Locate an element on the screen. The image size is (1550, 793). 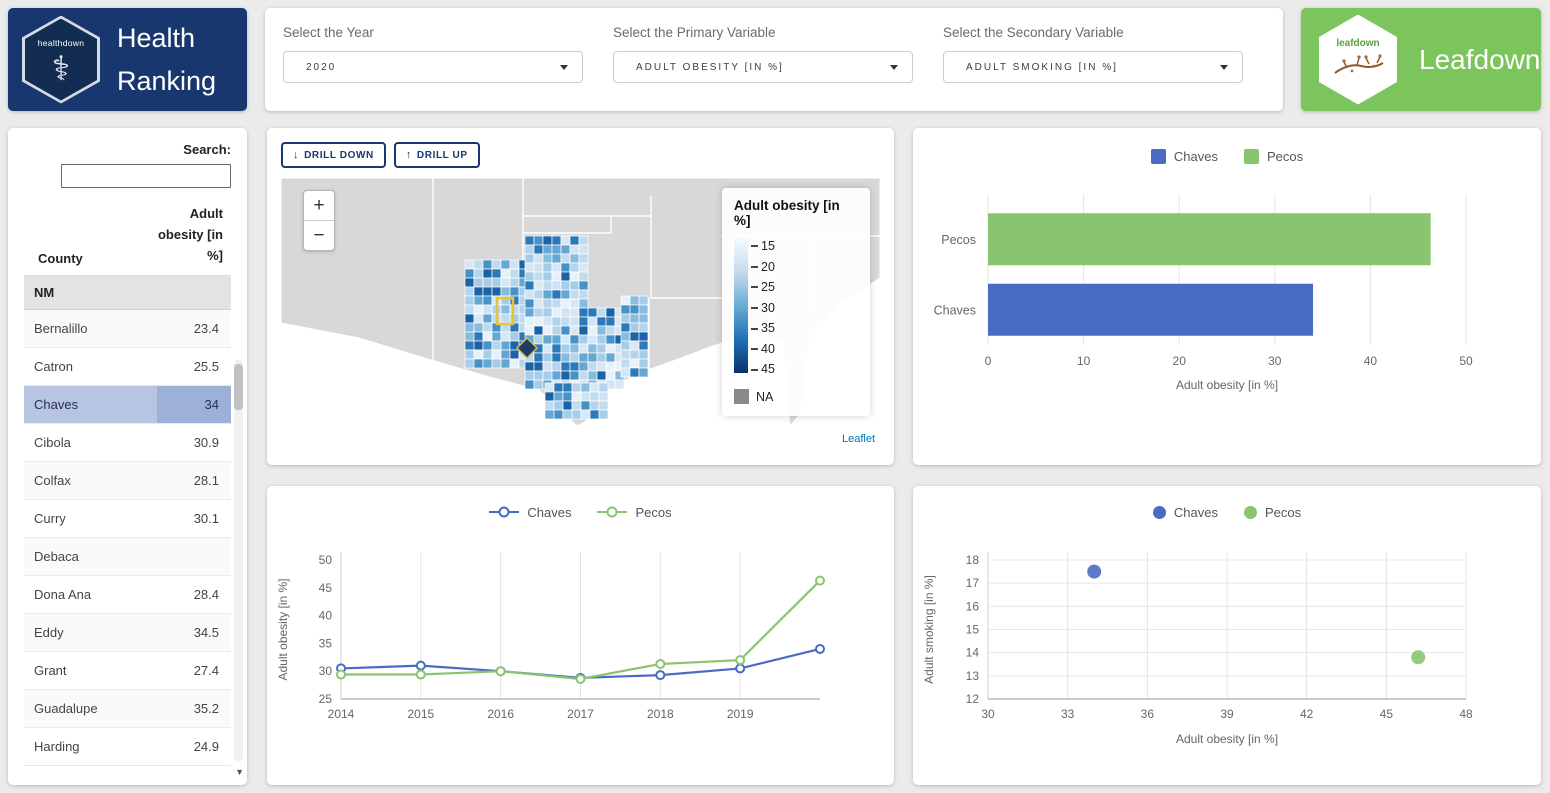
healthdown-logo-text: healthdown is located at coordinates (61, 42).